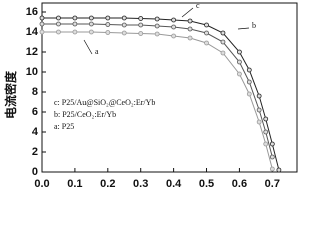 Image resolution: width=320 pixels, height=240 pixels. What do you see at coordinates (35, 152) in the screenshot?
I see `y-tick-label: 2` at bounding box center [35, 152].